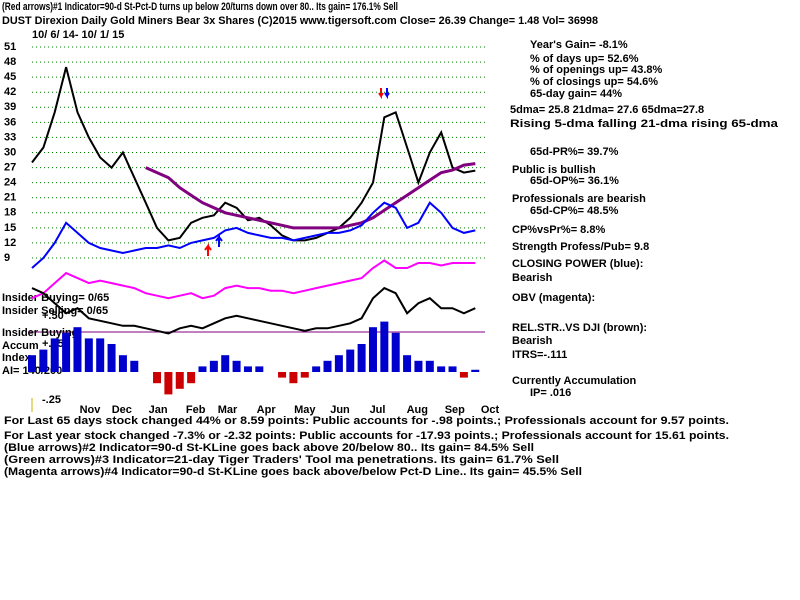 Image resolution: width=800 pixels, height=600 pixels. What do you see at coordinates (10, 122) in the screenshot?
I see `y-tick-label: 36` at bounding box center [10, 122].